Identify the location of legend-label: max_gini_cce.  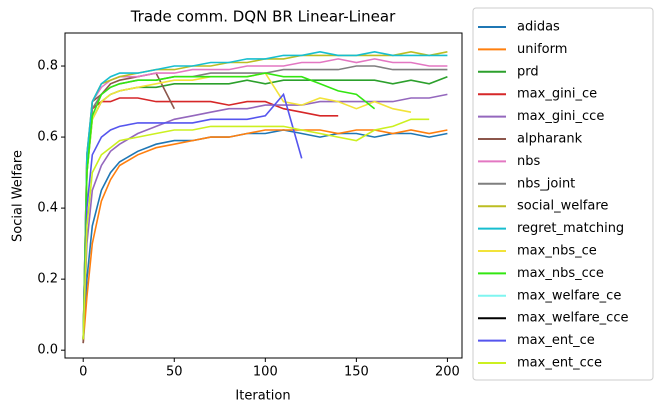
(560, 116).